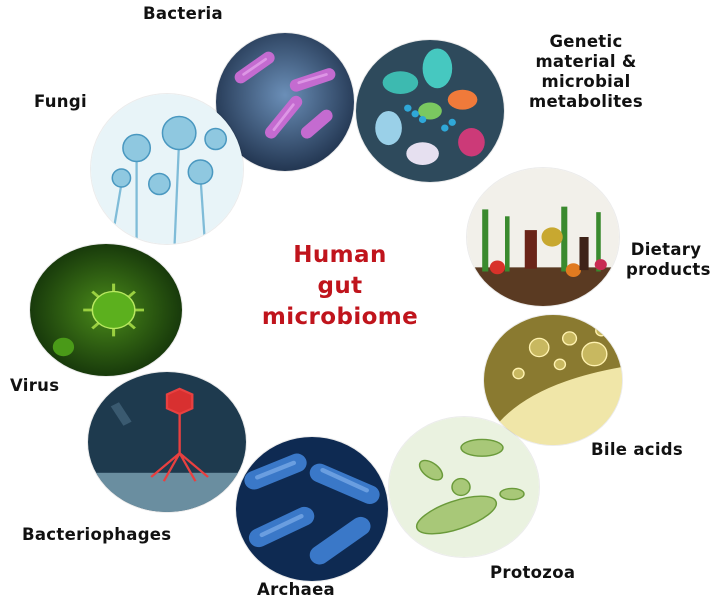 Image resolution: width=718 pixels, height=605 pixels. What do you see at coordinates (533, 572) in the screenshot?
I see `label-protozoa: Protozoa` at bounding box center [533, 572].